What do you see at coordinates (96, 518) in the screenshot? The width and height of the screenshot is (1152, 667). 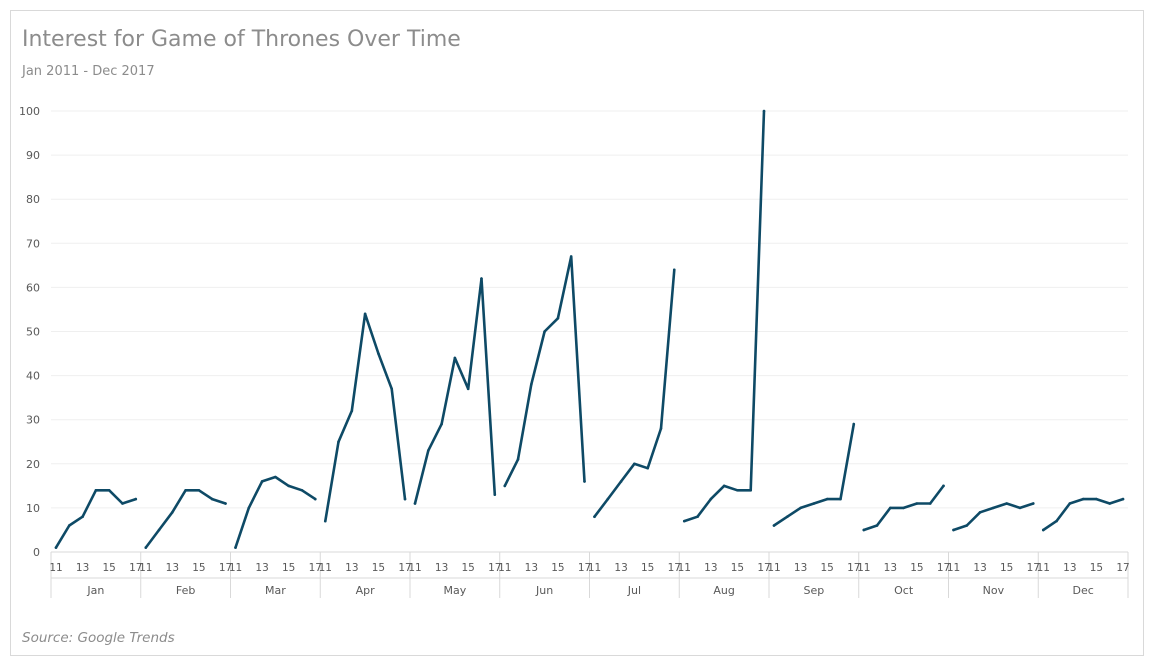 I see `series-line-jan` at bounding box center [96, 518].